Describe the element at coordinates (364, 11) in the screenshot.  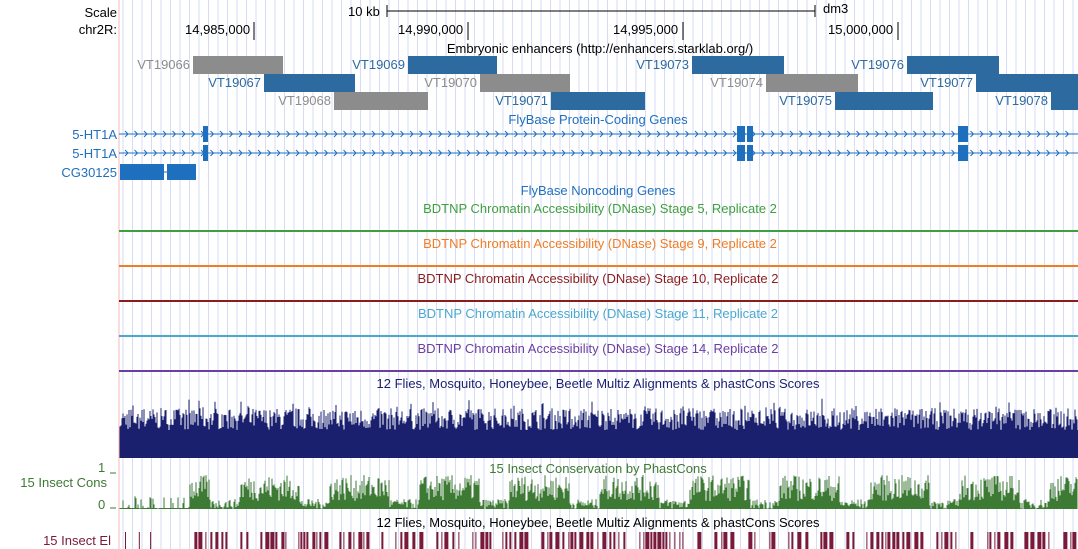
I see `scale-bar-label: 10 kb` at that location.